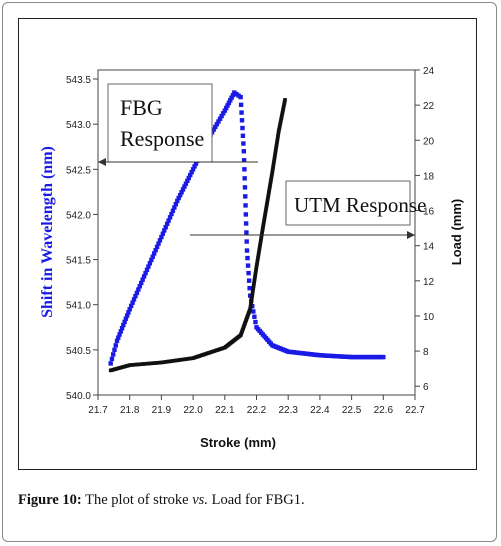  What do you see at coordinates (137, 500) in the screenshot?
I see `caption-text-before: The plot of stroke` at bounding box center [137, 500].